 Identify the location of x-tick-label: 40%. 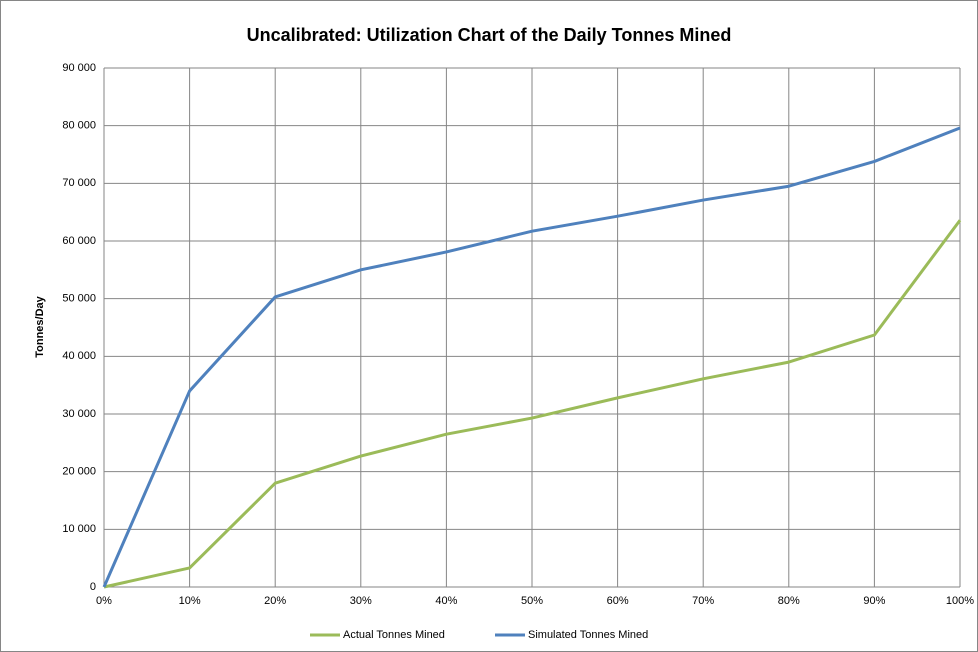
(446, 601).